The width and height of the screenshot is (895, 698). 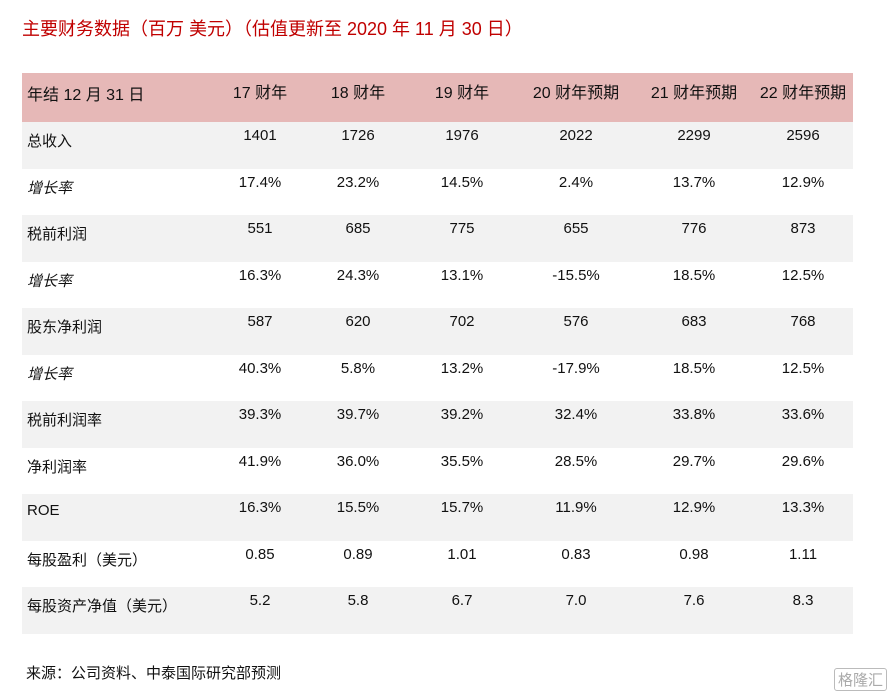 I want to click on table-cell: 576, so click(x=576, y=321).